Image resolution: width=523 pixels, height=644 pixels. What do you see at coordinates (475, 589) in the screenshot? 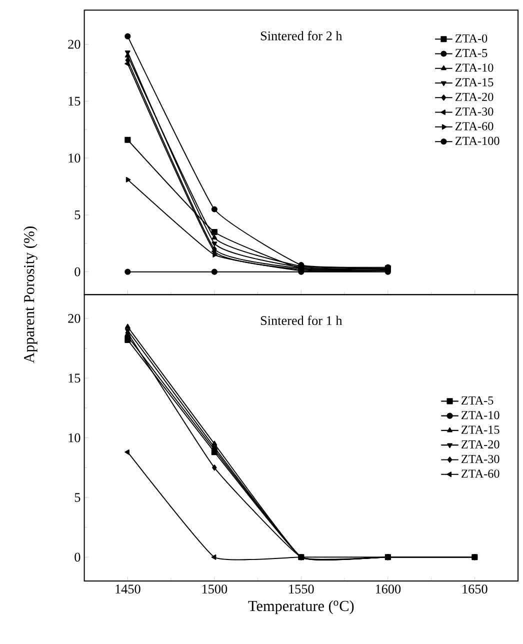
I see `x-tick-label: 1650` at bounding box center [475, 589].